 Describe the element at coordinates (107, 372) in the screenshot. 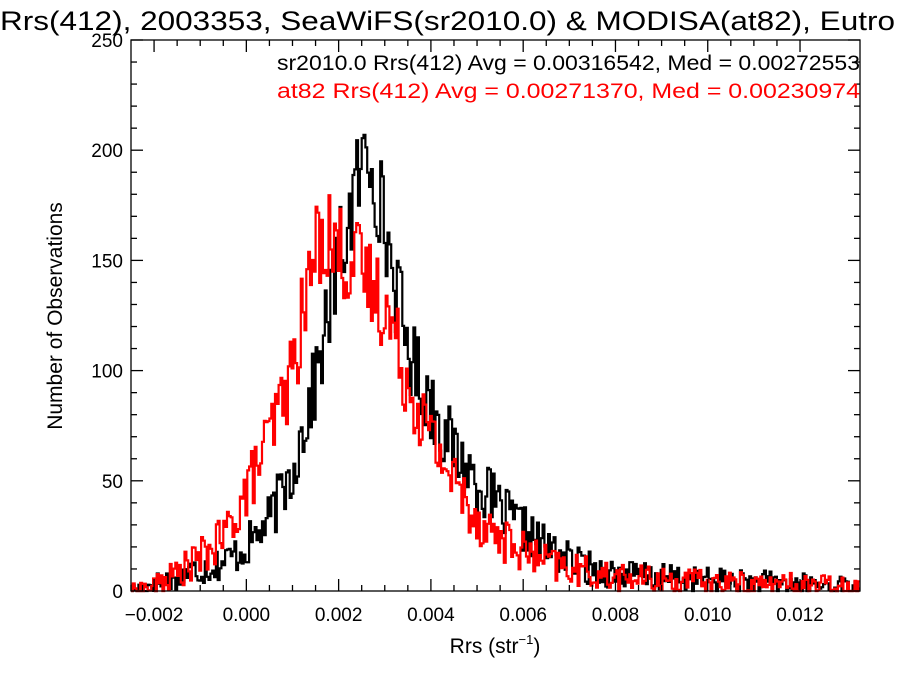

I see `y-tick-label: 100` at that location.